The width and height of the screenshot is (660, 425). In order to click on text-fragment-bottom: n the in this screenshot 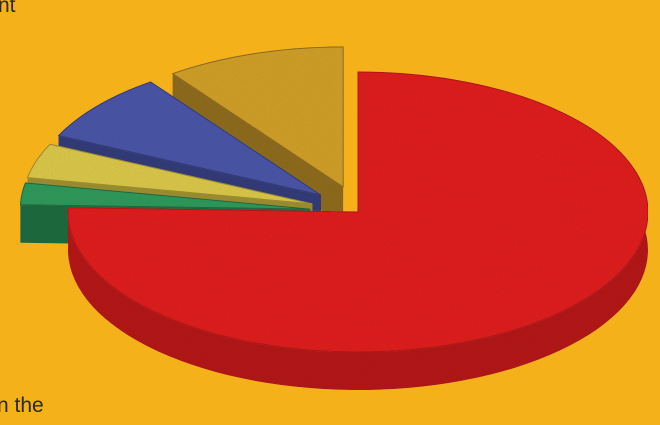, I will do `click(22, 405)`.